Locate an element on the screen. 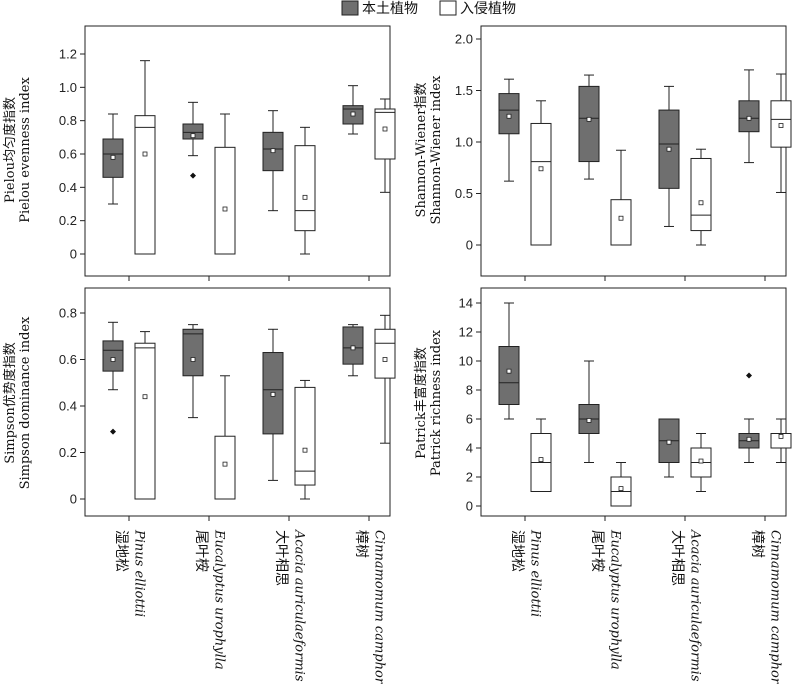 This screenshot has height=684, width=800. panel-pielou-frame is located at coordinates (237, 151).